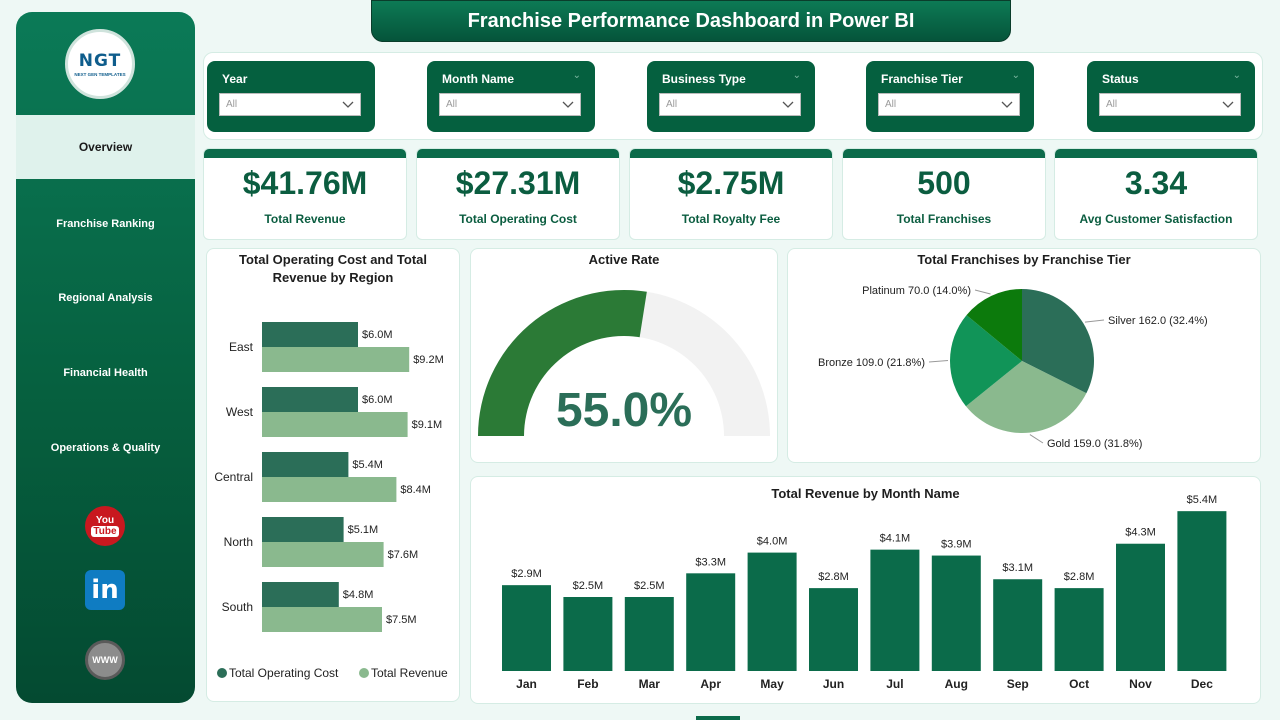 The width and height of the screenshot is (1280, 720). I want to click on legend-entry: Total Revenue, so click(409, 673).